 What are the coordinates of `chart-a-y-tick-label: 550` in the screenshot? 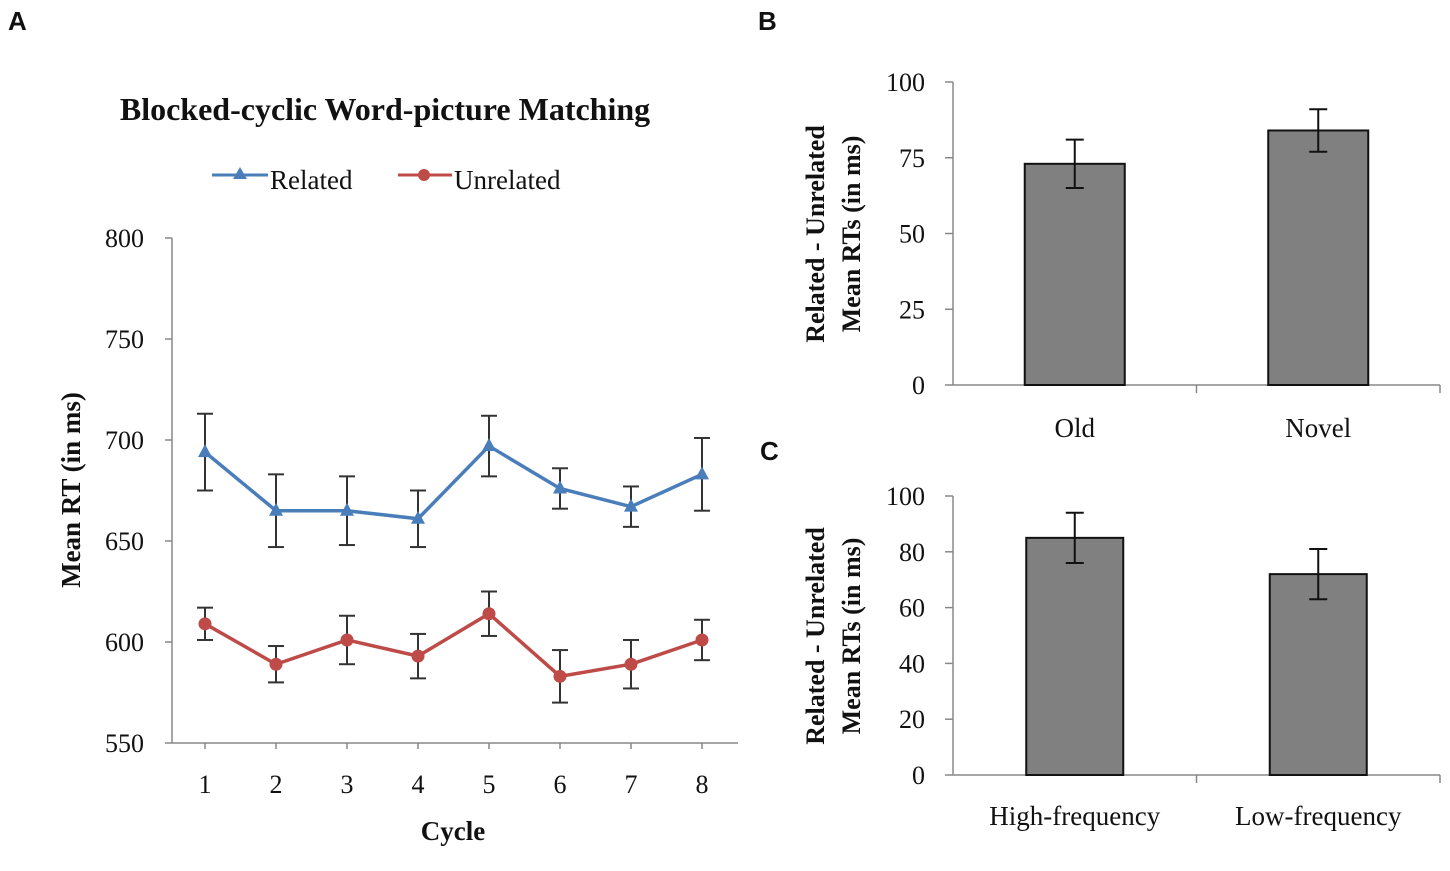 It's located at (124, 743).